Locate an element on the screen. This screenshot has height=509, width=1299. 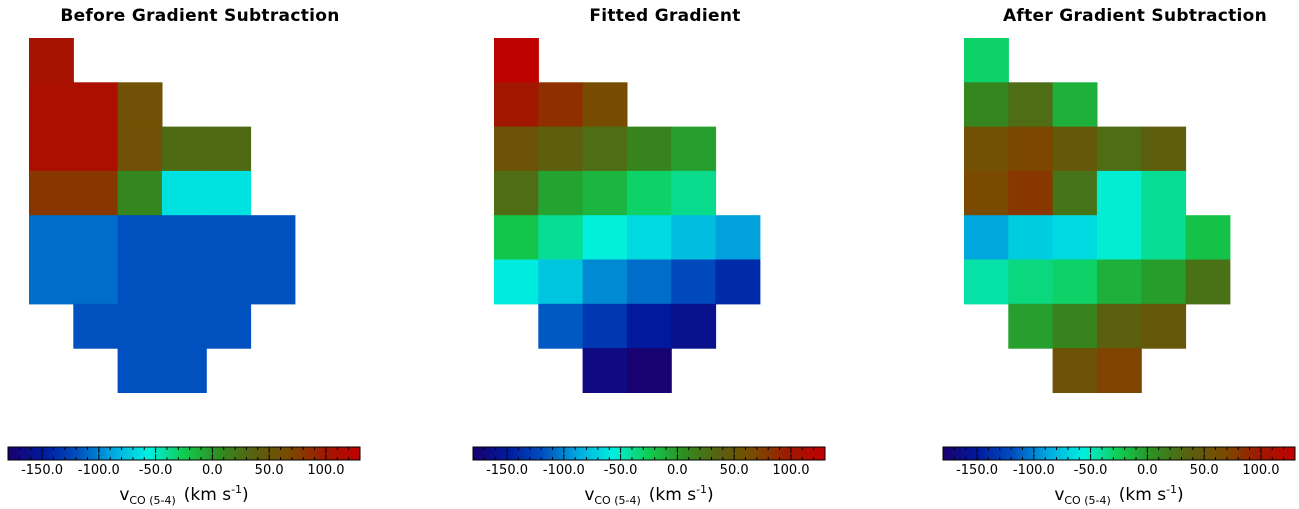
panel-title-after: After Gradient Subtraction is located at coordinates (1135, 16).